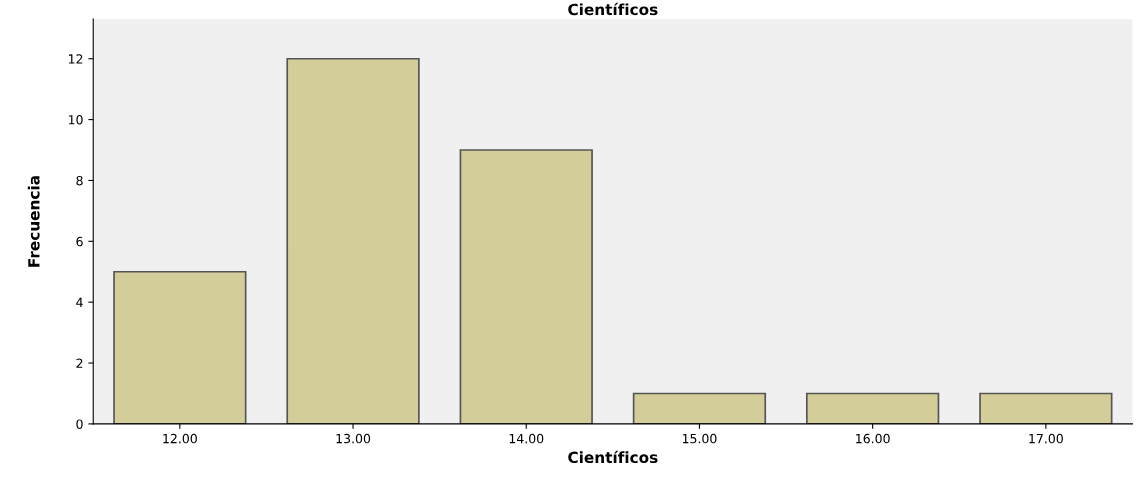 Image resolution: width=1137 pixels, height=479 pixels. I want to click on x-tick-label: 14.00, so click(526, 438).